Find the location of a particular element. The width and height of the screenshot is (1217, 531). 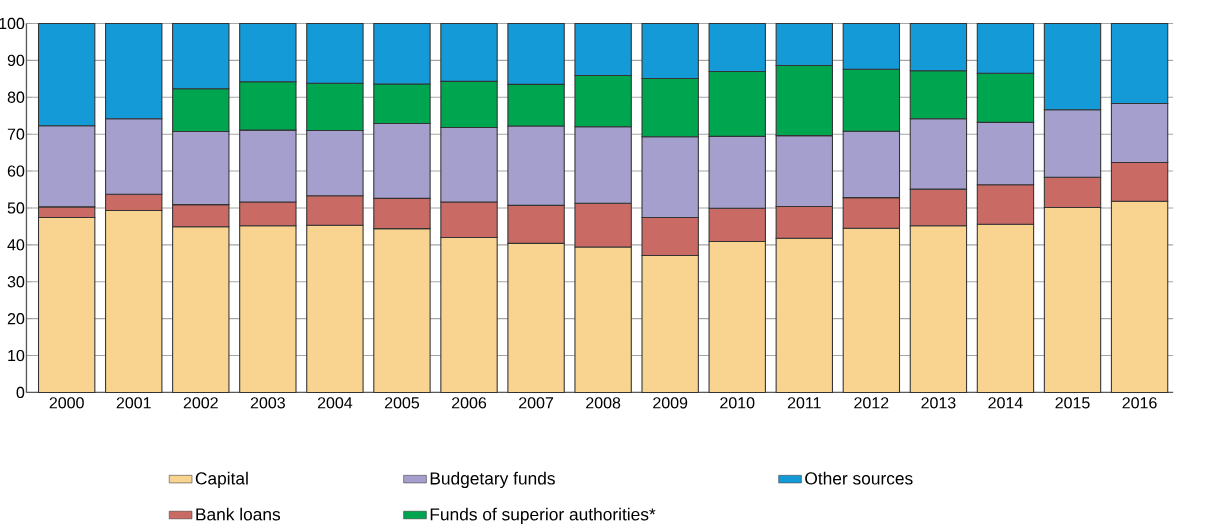

y-tick-label: 10 is located at coordinates (16, 355).